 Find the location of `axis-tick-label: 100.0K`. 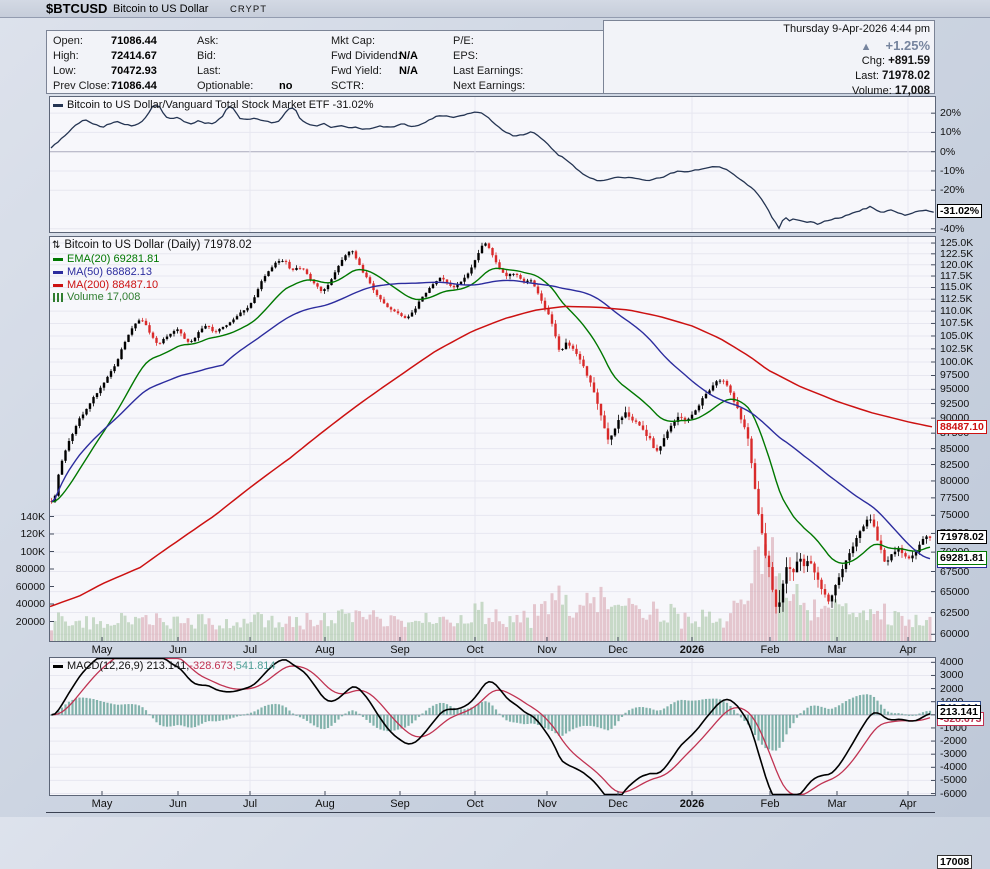

axis-tick-label: 100.0K is located at coordinates (957, 361).